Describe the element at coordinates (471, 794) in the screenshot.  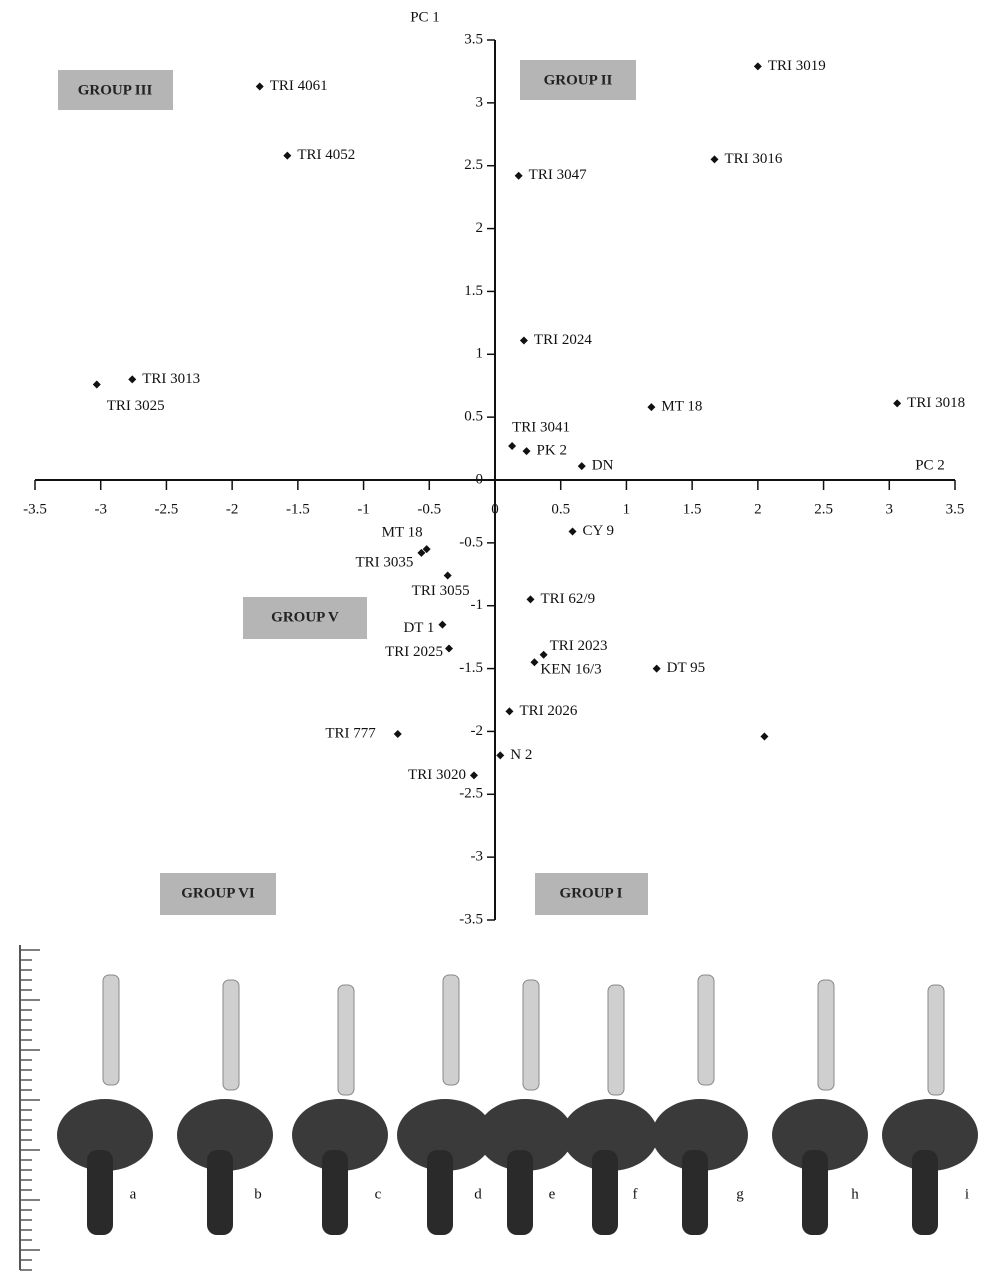
I see `y-tick-label: -2.5` at that location.